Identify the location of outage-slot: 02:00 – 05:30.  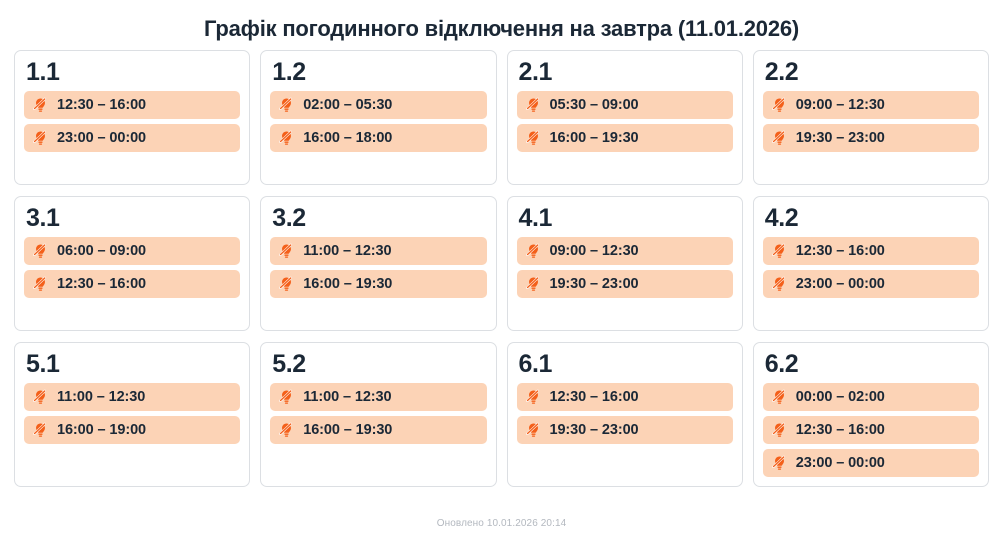
(378, 105).